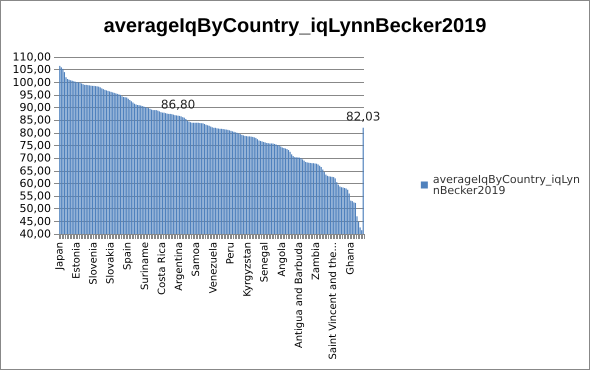  I want to click on y-tick-label: 50,00, so click(35, 209).